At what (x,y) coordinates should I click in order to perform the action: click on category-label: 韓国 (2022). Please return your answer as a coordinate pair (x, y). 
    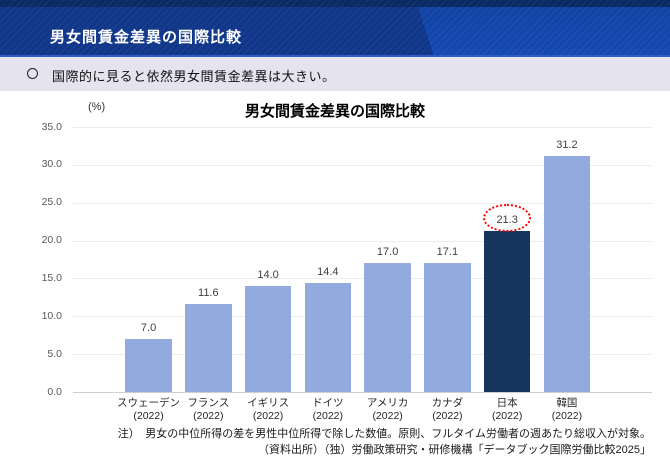
    Looking at the image, I should click on (567, 410).